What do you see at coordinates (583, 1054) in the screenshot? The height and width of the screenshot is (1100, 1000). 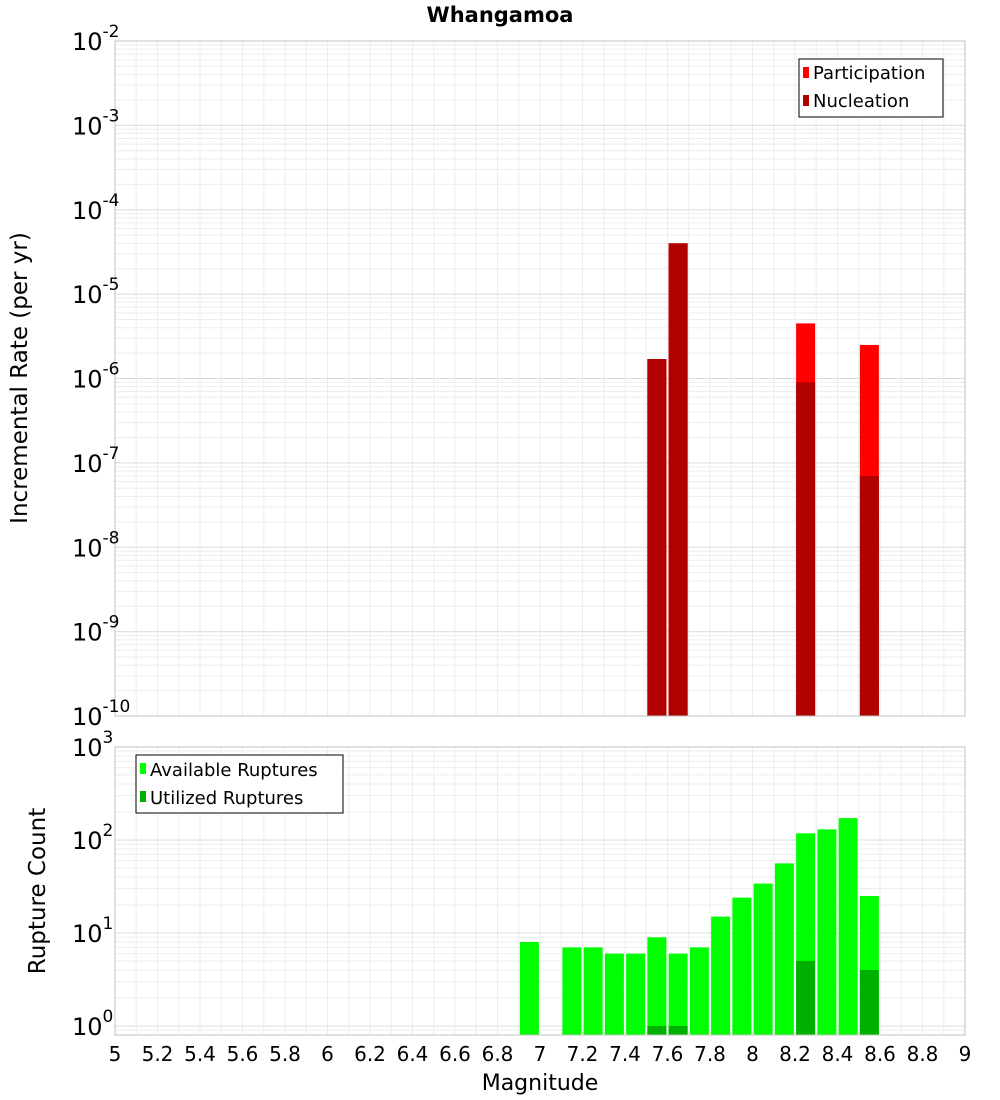 I see `x-tick-label: 7.2` at bounding box center [583, 1054].